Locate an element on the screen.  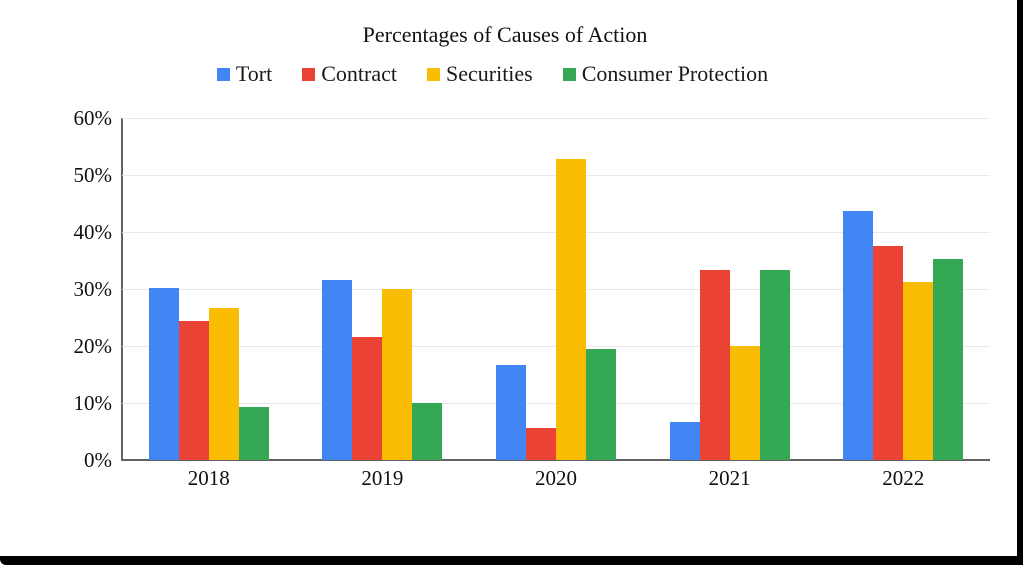
legend-item-tort: Tort is located at coordinates (244, 74).